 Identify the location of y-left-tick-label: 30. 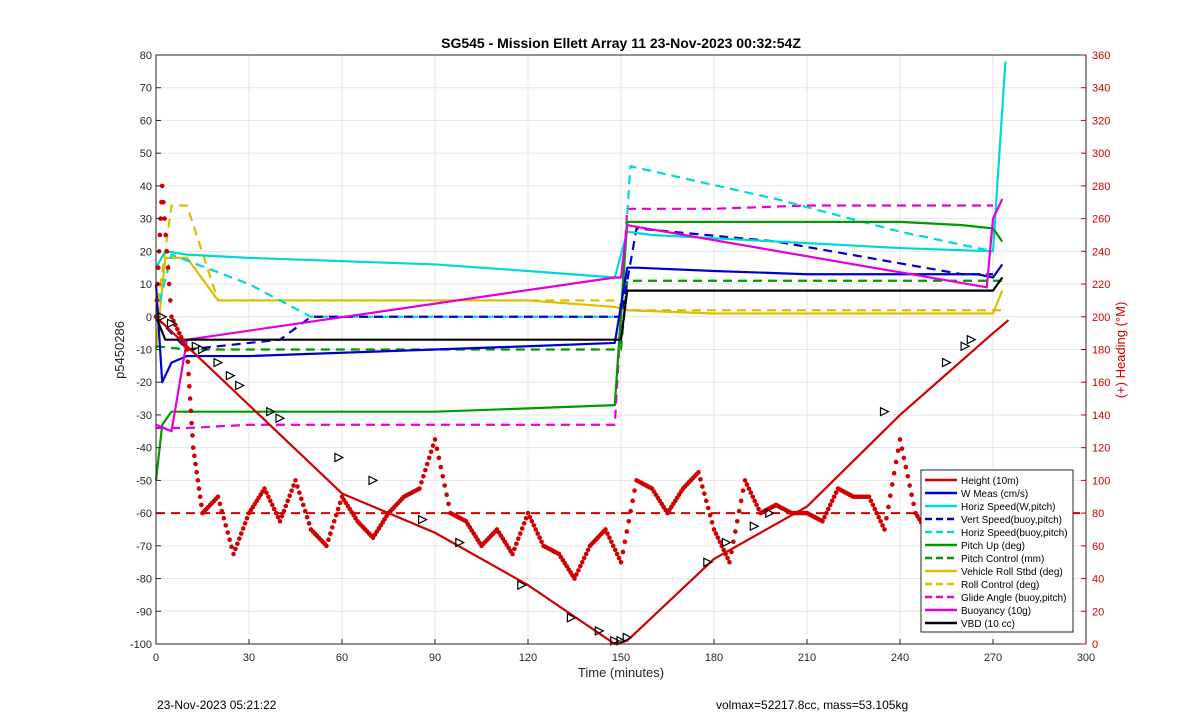
(146, 220).